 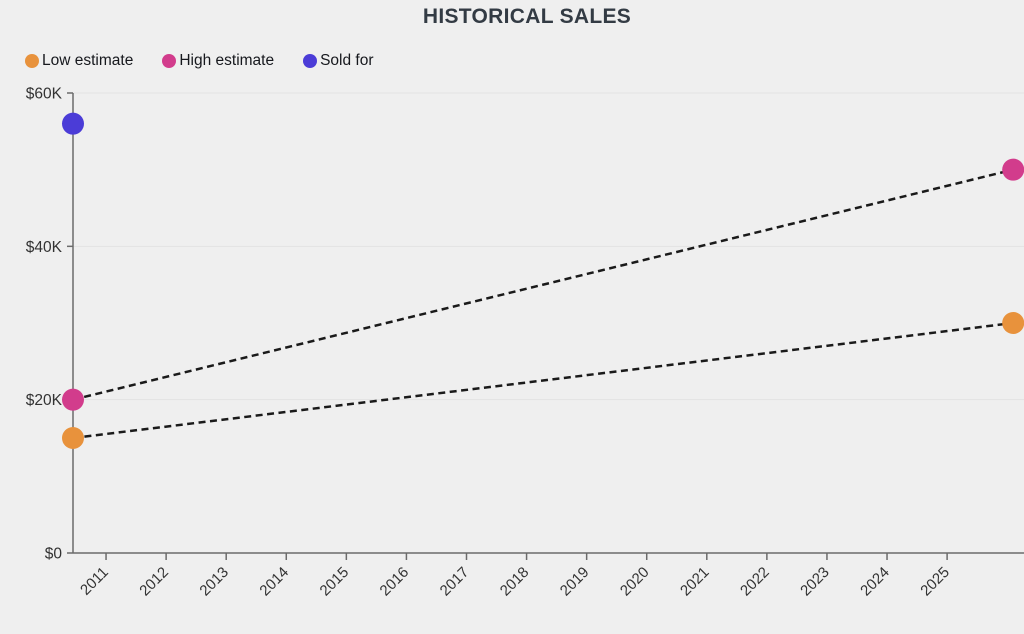 I want to click on y-tick-label: $0, so click(x=54, y=554).